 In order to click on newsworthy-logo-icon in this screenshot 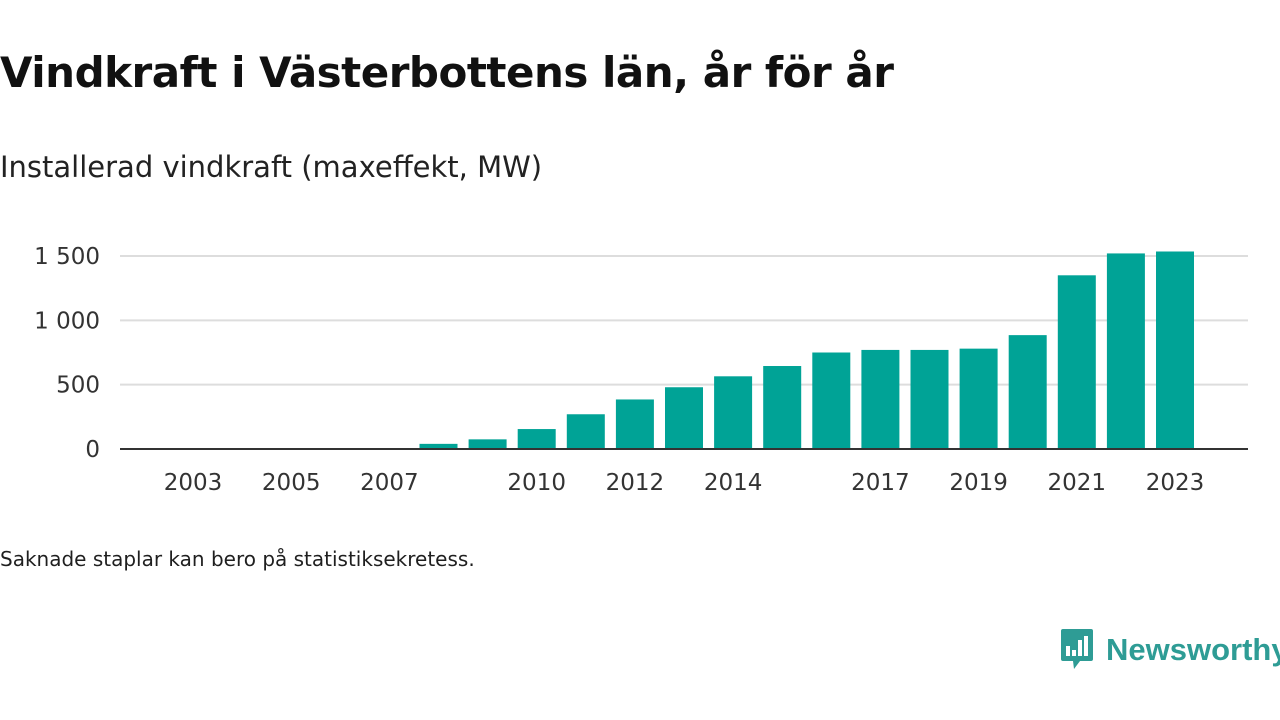, I will do `click(1077, 649)`.